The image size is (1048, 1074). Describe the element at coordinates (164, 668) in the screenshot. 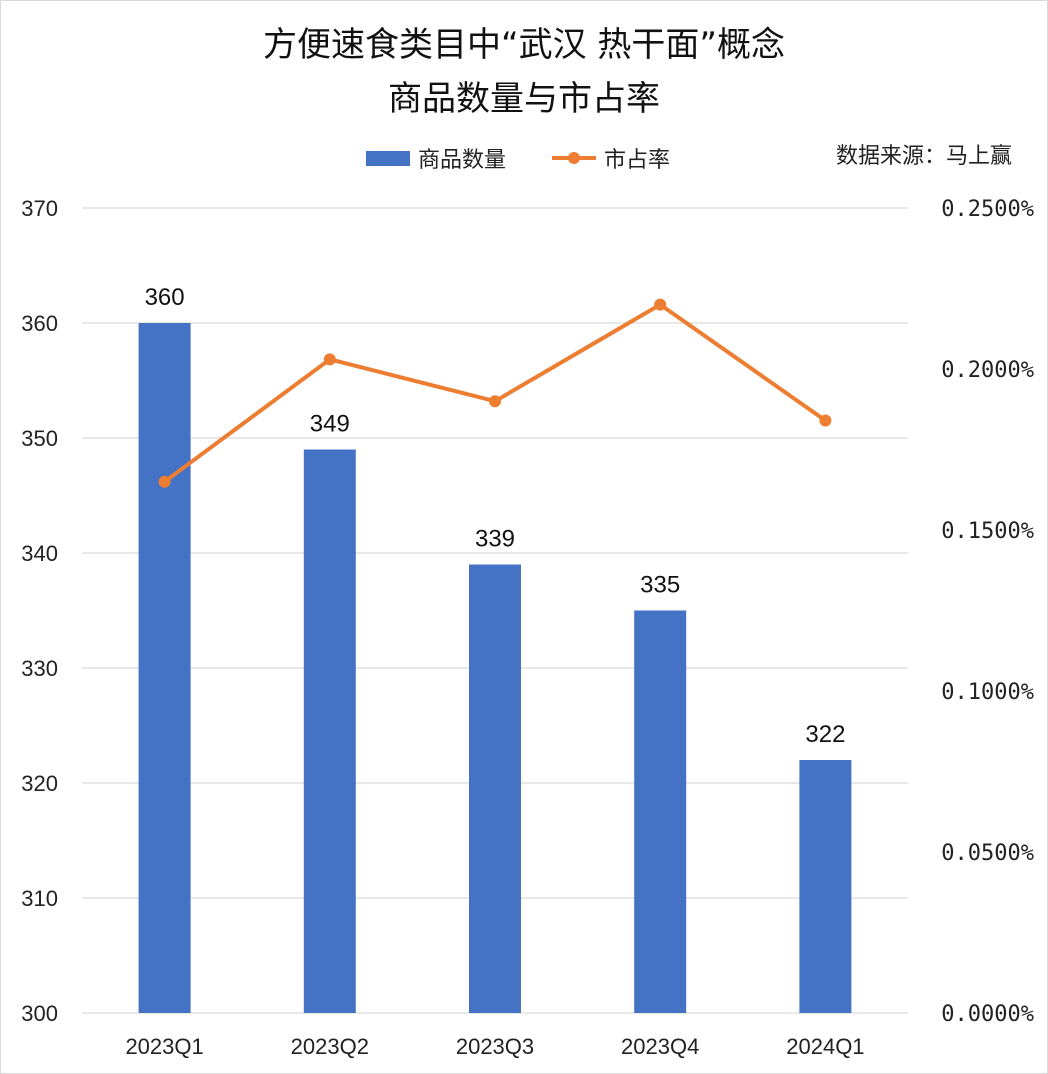

I see `bar-2023Q1` at that location.